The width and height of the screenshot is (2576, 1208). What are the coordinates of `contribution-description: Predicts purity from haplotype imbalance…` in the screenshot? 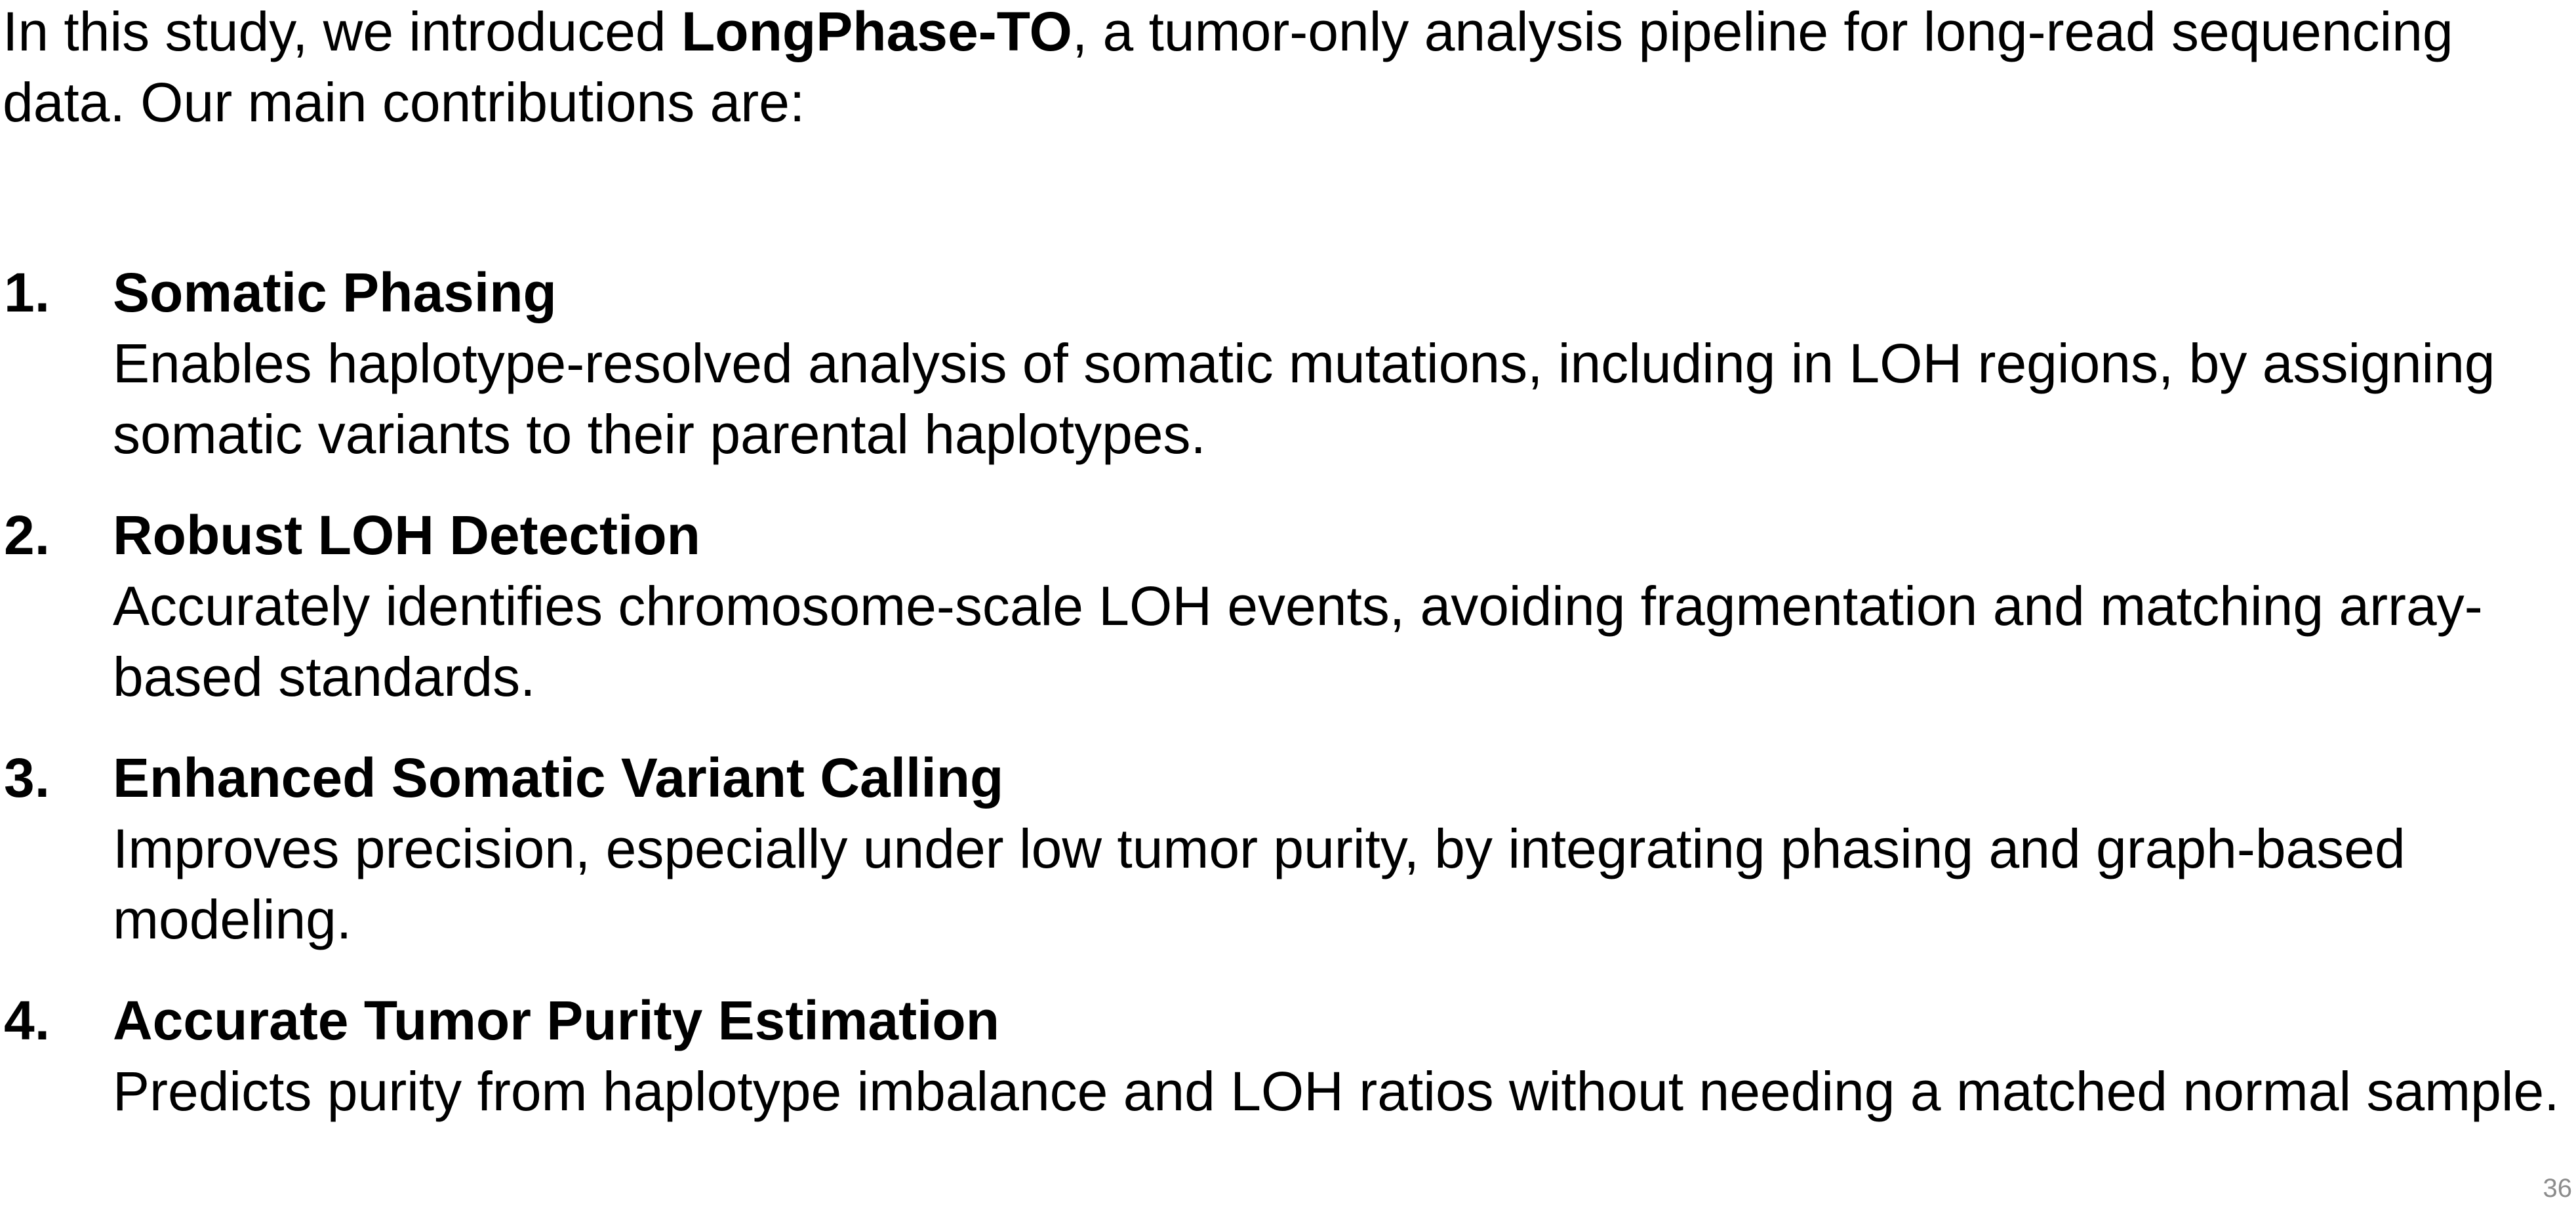 It's located at (1336, 1091).